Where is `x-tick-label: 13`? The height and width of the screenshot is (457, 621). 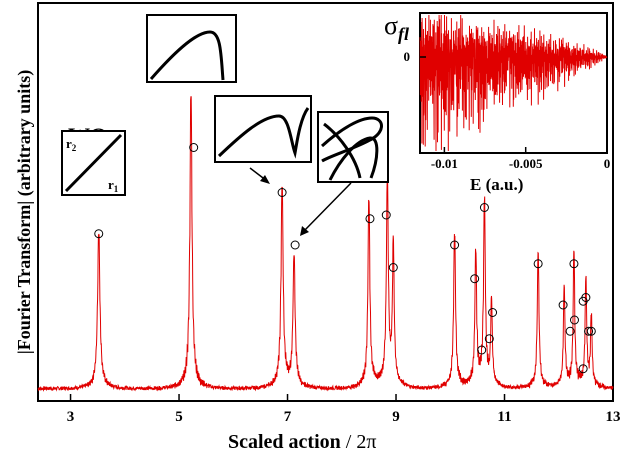 x-tick-label: 13 is located at coordinates (613, 417).